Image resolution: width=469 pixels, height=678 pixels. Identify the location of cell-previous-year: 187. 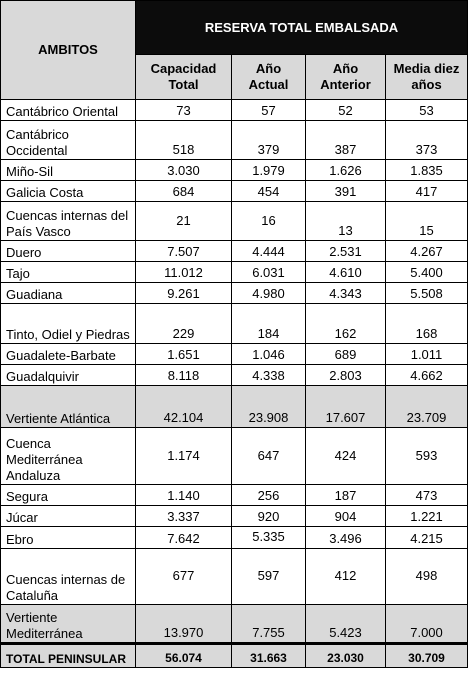
(345, 495).